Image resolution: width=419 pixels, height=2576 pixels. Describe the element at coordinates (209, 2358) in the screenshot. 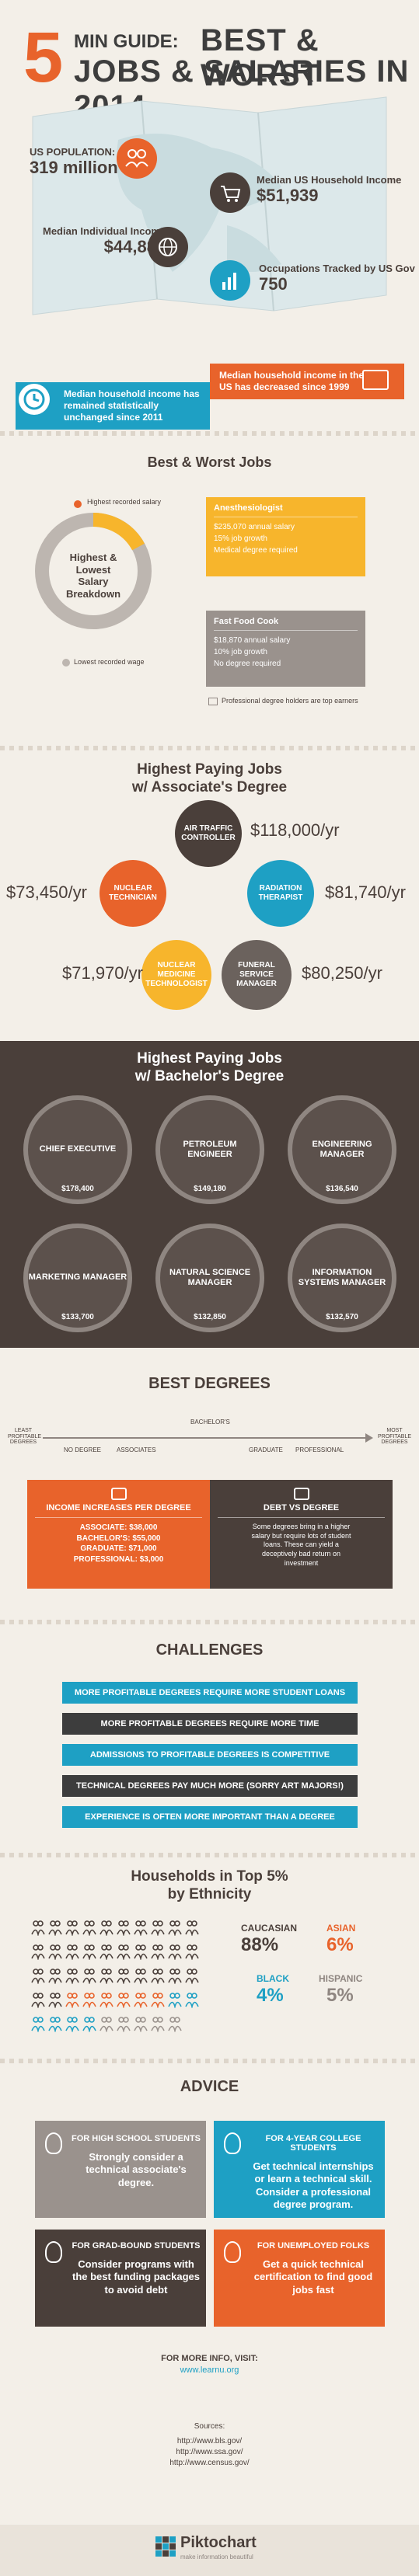

I see `more-info-label: FOR MORE INFO, VISIT:` at that location.